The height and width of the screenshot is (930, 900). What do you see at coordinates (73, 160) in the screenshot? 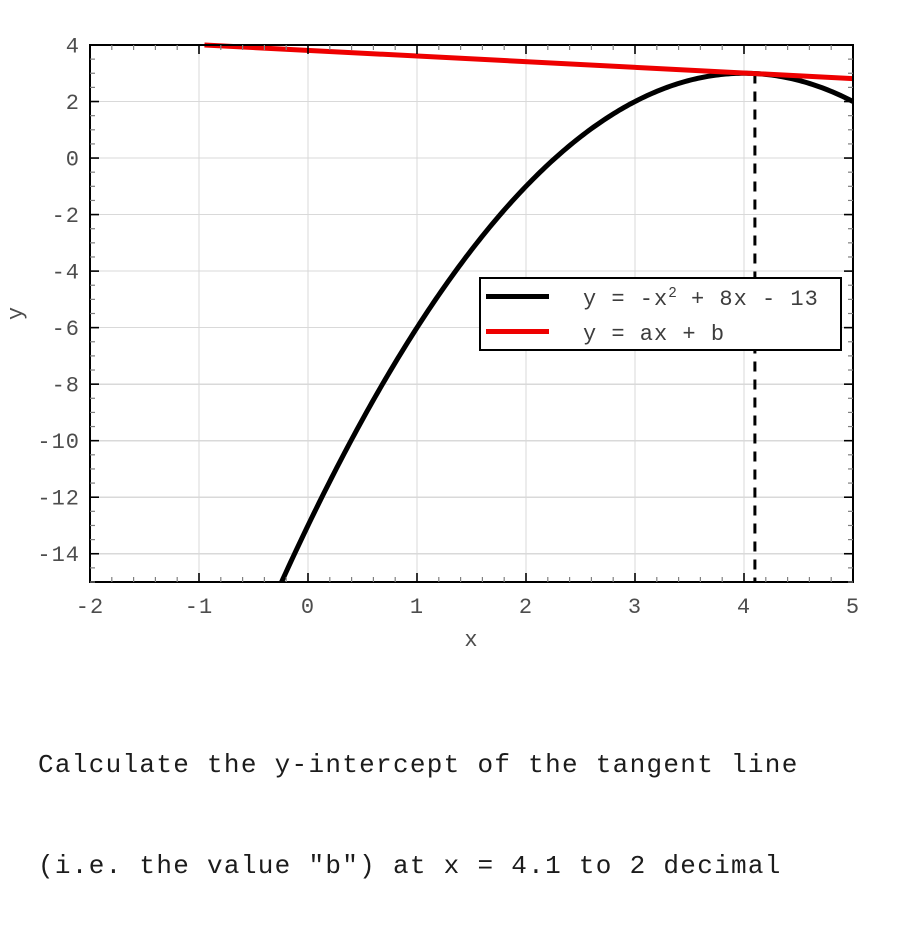
I see `y-tick-label: 0` at bounding box center [73, 160].